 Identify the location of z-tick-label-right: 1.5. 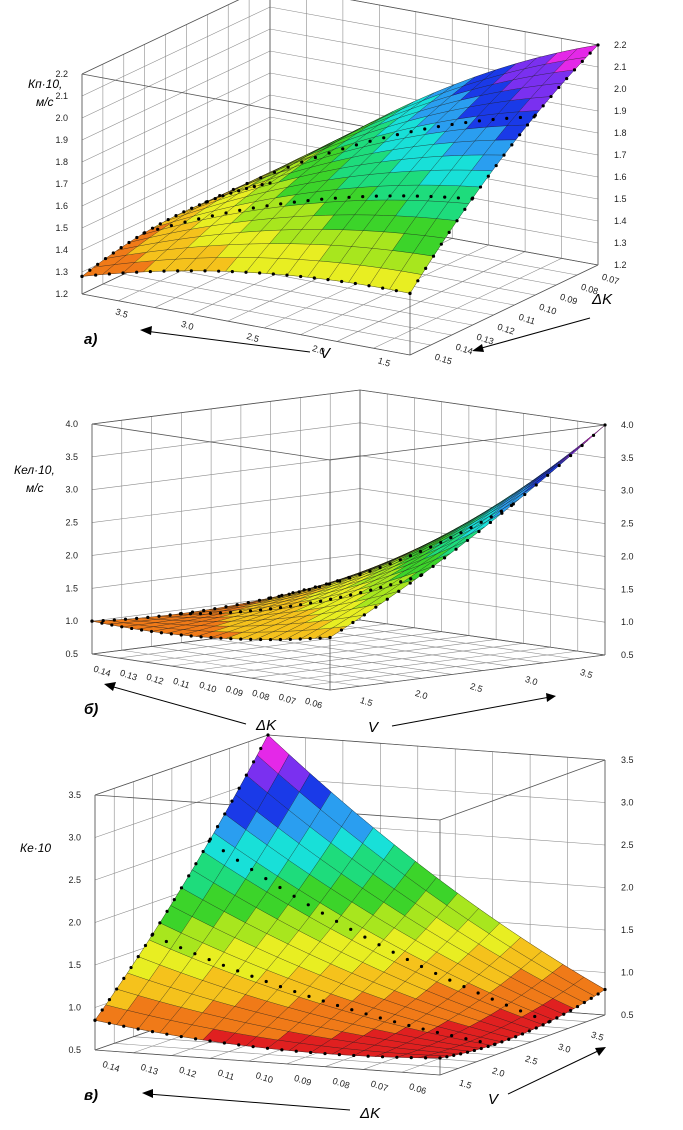
(620, 199).